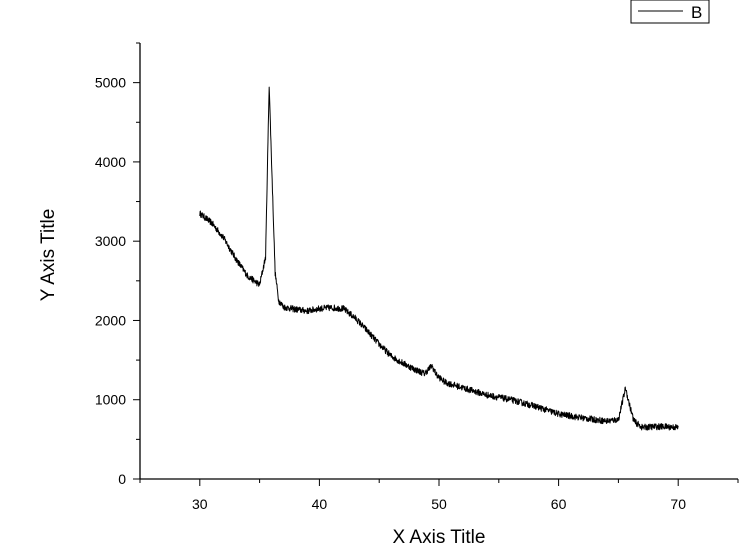 The width and height of the screenshot is (756, 550). What do you see at coordinates (110, 83) in the screenshot?
I see `y-tick-label: 5000` at bounding box center [110, 83].